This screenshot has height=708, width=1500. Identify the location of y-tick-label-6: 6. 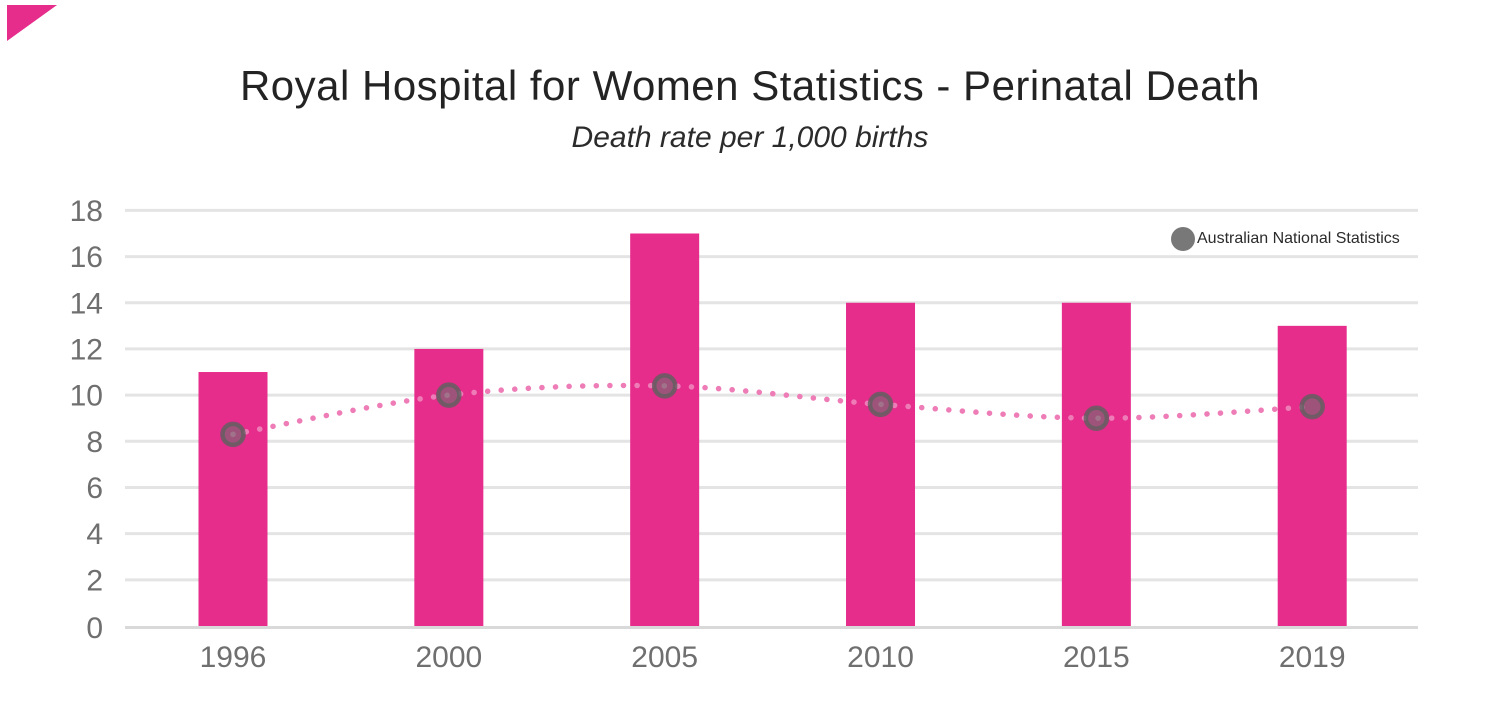
(94, 488).